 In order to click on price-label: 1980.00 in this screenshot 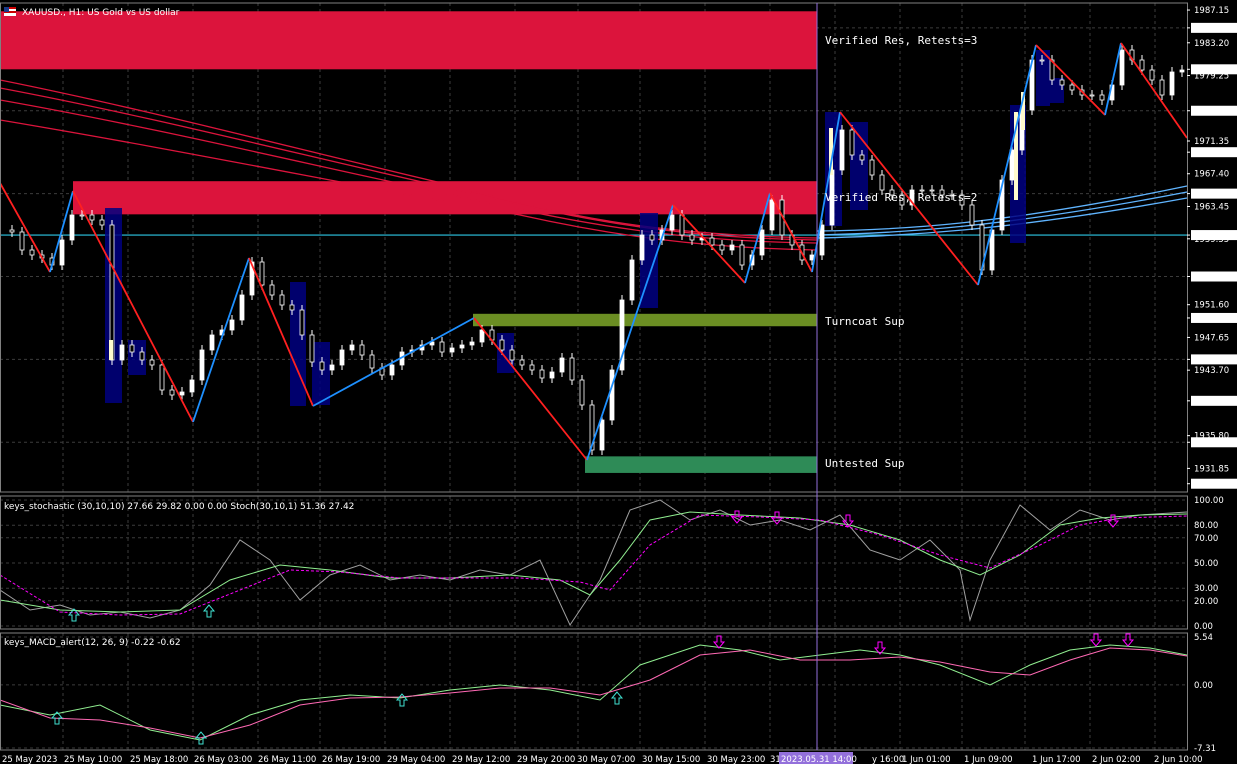, I will do `click(1211, 70)`.